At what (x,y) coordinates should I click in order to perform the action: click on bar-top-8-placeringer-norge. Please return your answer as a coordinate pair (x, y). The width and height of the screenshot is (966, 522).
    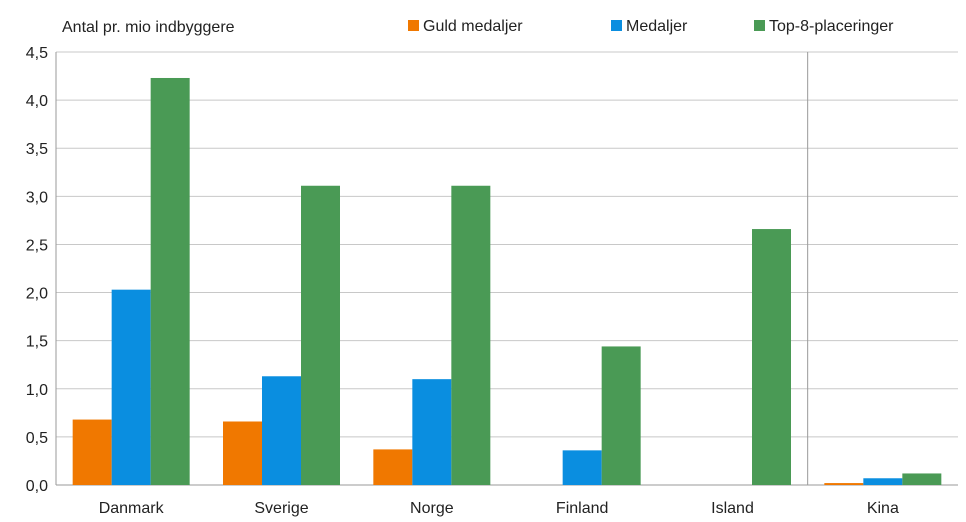
    Looking at the image, I should click on (471, 335).